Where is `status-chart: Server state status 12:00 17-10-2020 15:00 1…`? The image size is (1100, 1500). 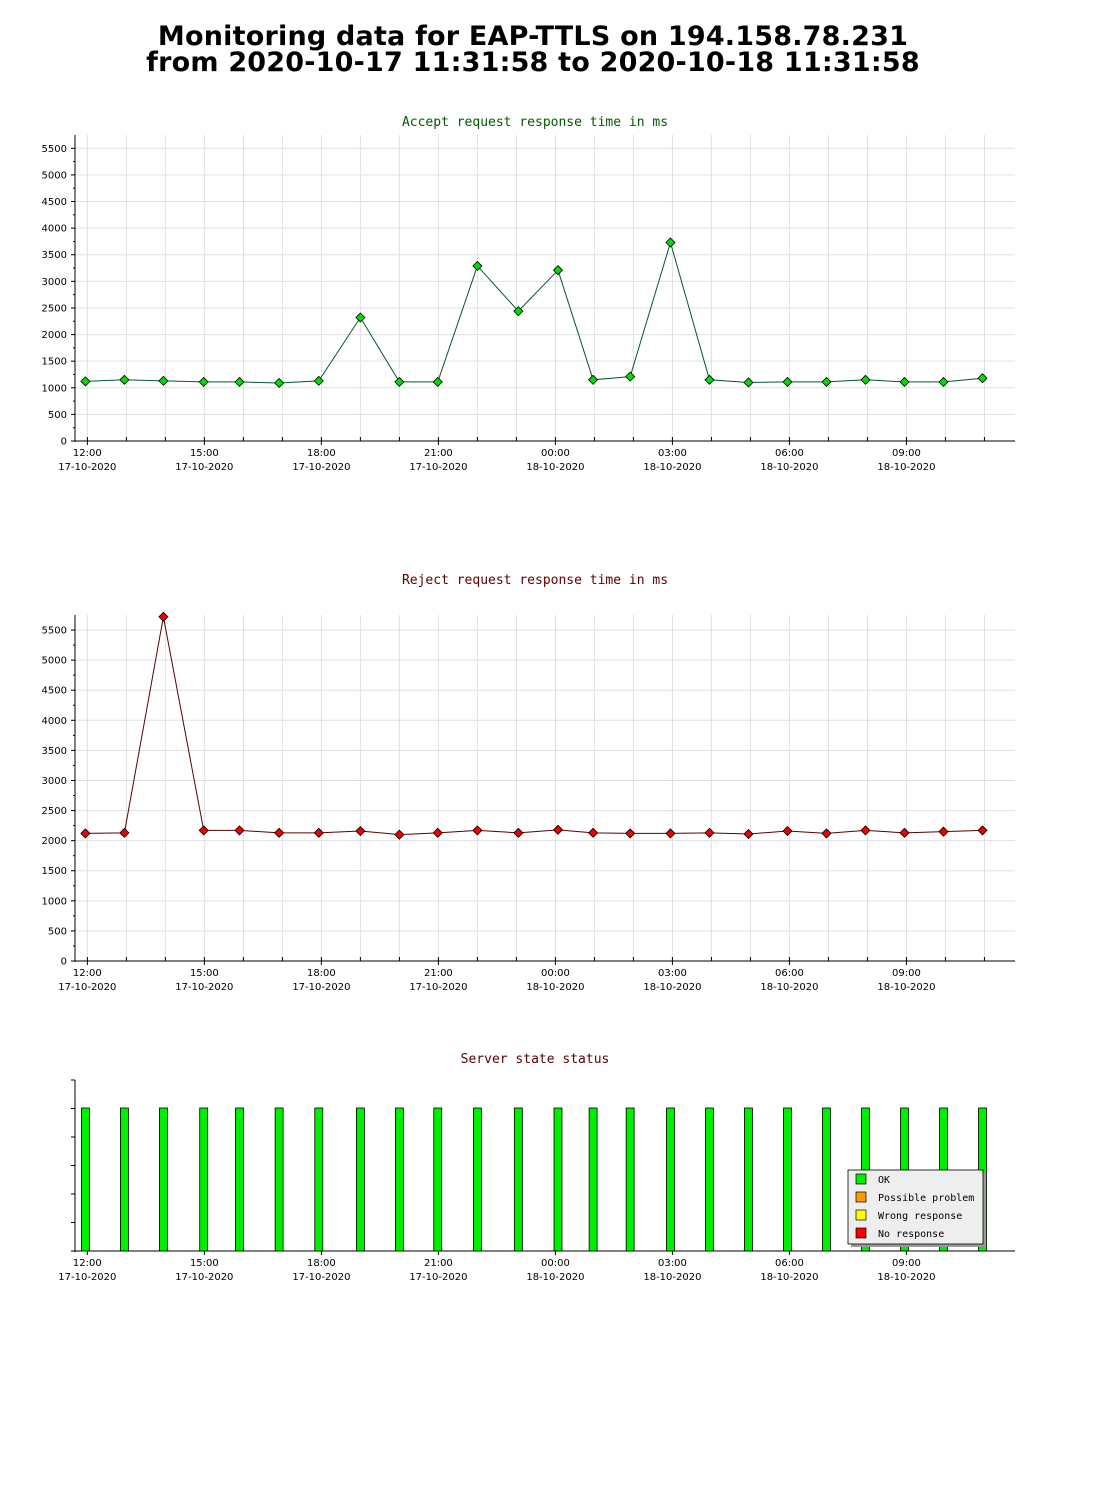
status-chart: Server state status 12:00 17-10-2020 15:00 1… is located at coordinates (536, 1167).